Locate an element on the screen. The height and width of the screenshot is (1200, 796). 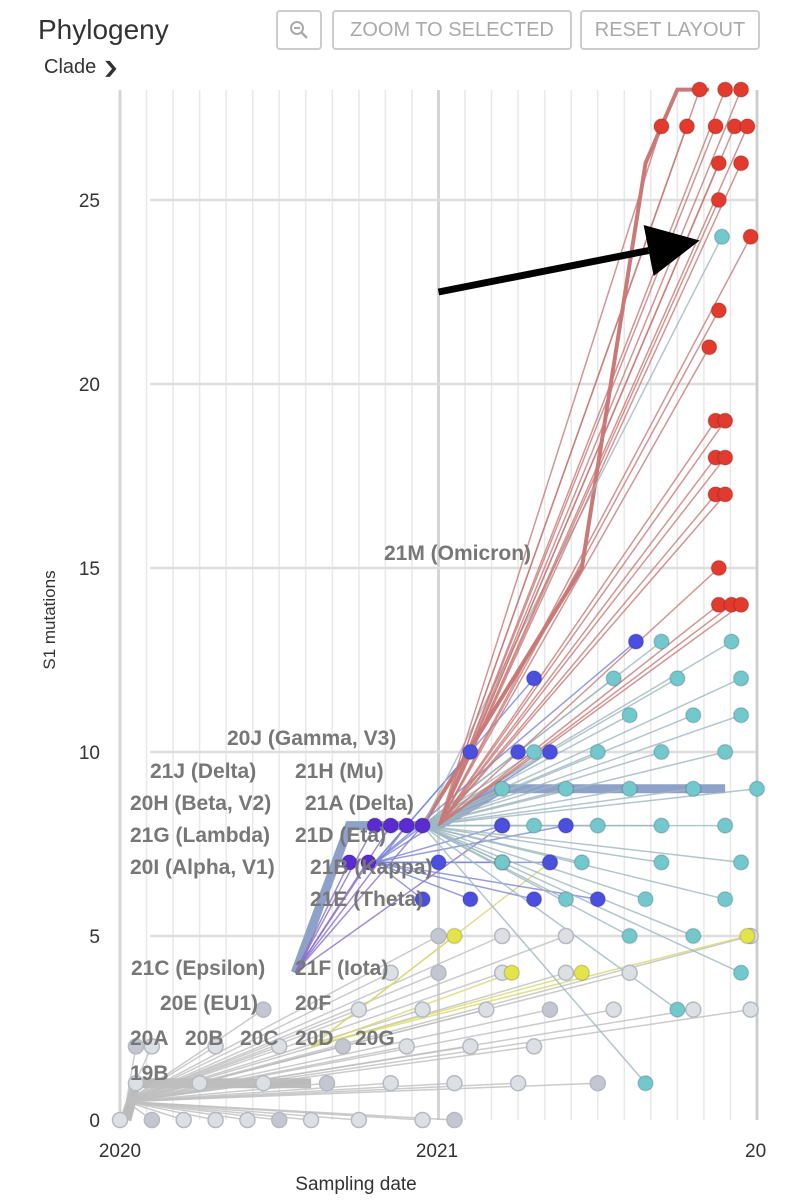
reset-layout-button: RESET LAYOUT is located at coordinates (670, 30).